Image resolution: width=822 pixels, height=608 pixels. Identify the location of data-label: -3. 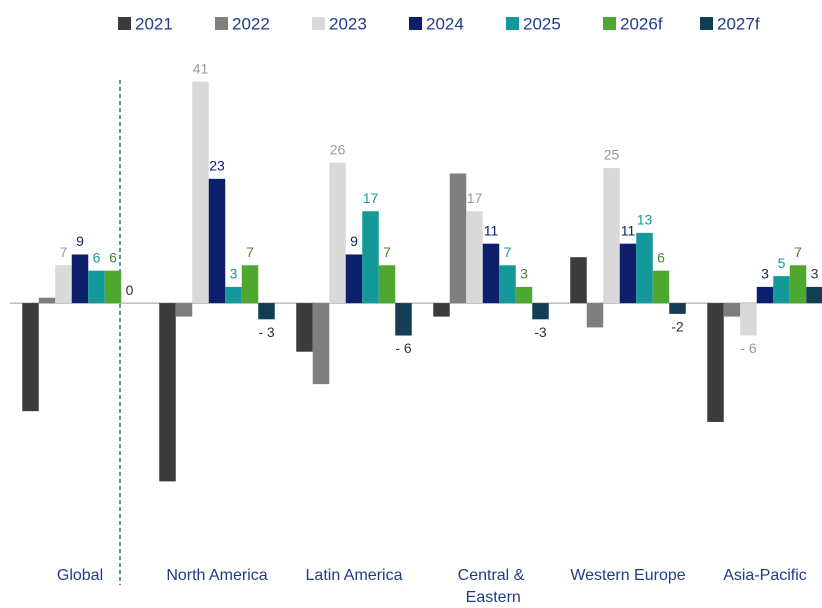
(540, 332).